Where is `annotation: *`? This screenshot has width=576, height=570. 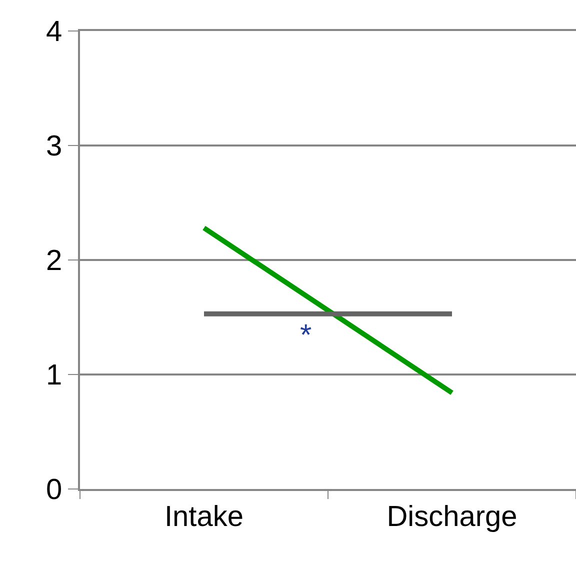
annotation: * is located at coordinates (306, 335).